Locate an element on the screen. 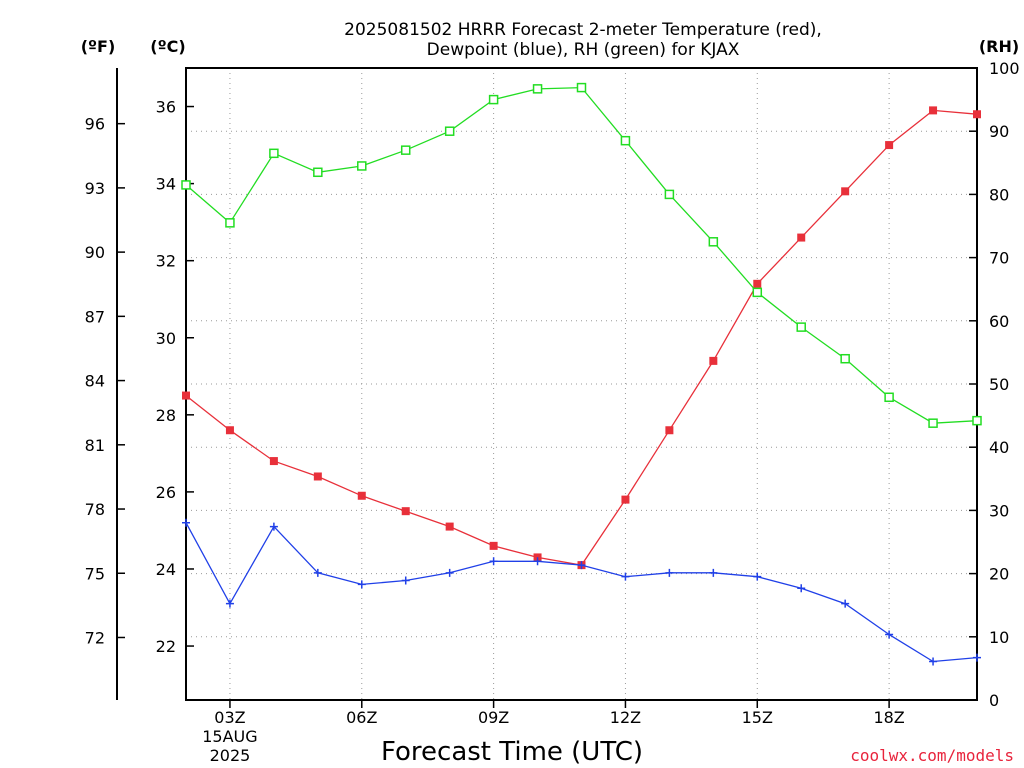  x-tick-label: 06Z is located at coordinates (361, 717).